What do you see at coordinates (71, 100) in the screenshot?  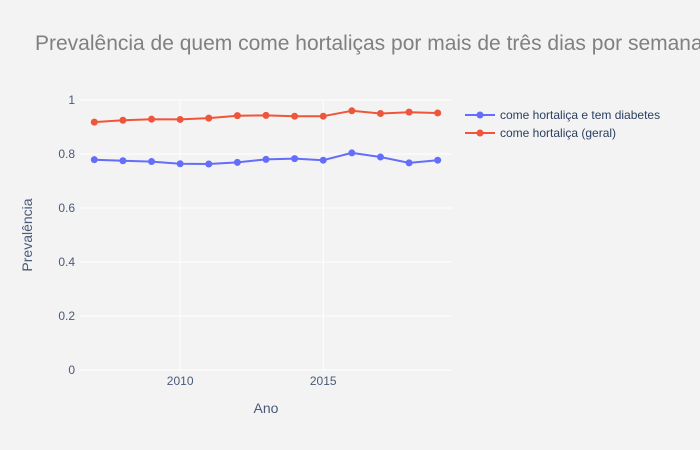 I see `y-tick-label: 1` at bounding box center [71, 100].